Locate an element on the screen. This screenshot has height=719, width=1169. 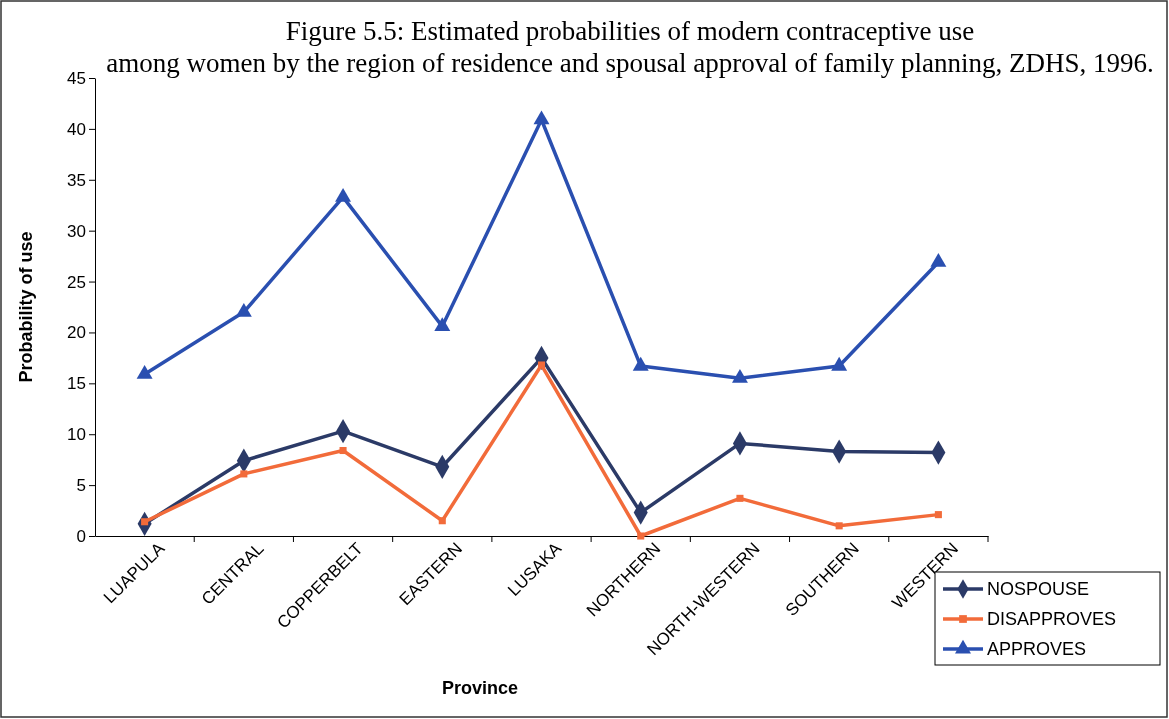
legend-label: DISAPPROVES is located at coordinates (1052, 619).